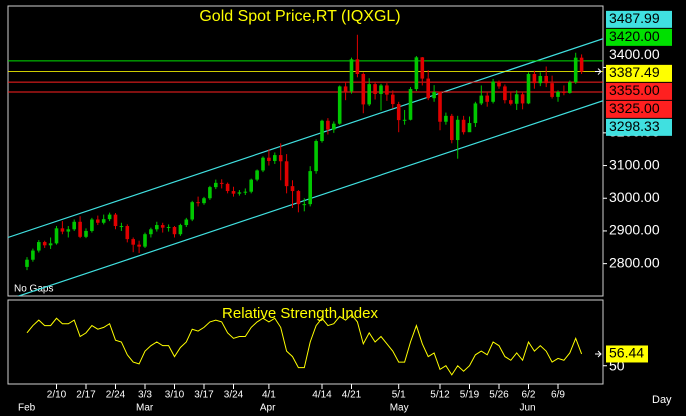  I want to click on rsi-line, so click(304, 344).